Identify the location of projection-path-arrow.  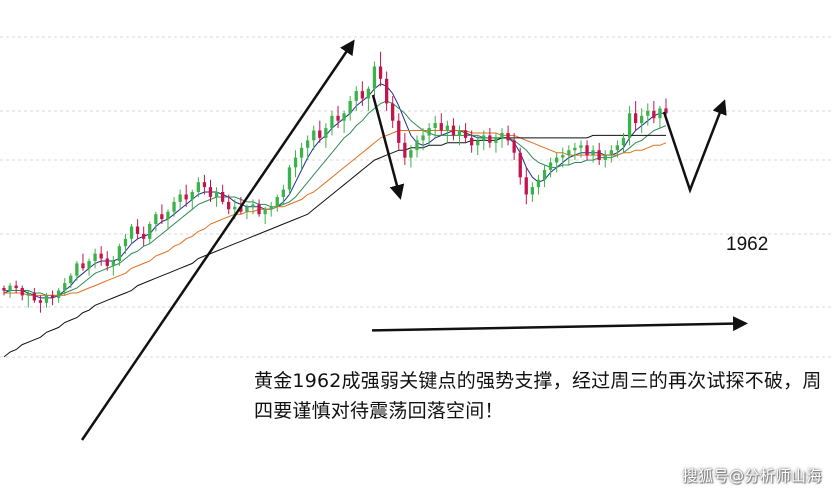
(694, 146).